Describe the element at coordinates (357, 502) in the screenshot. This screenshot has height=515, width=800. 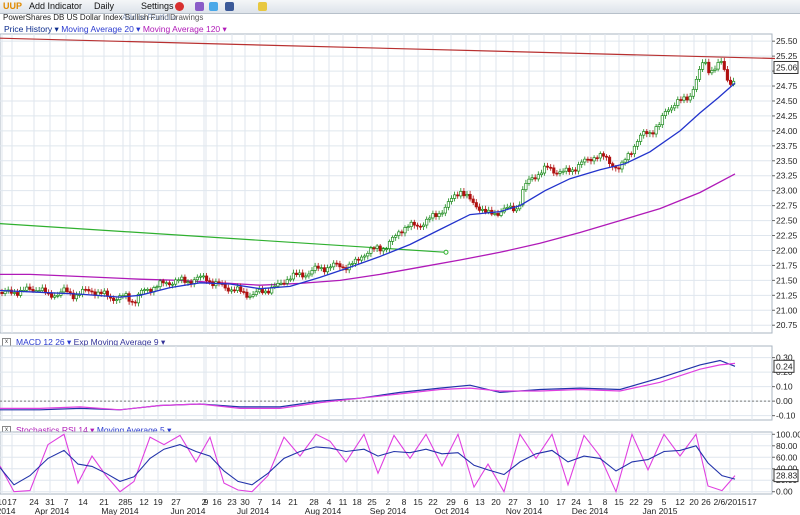
I see `x-tick-label: 18` at that location.